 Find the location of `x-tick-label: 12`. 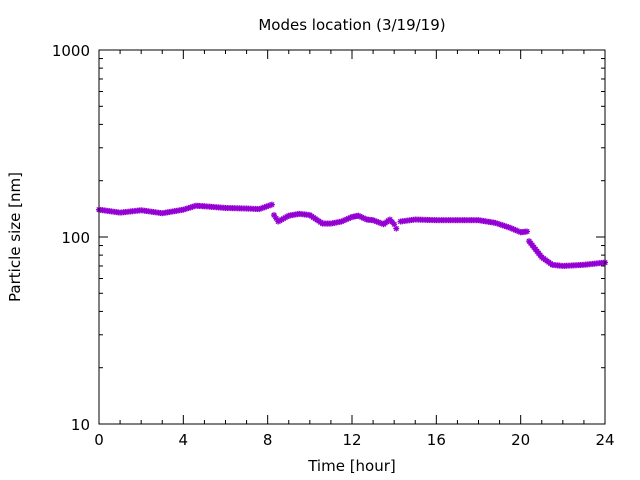

x-tick-label: 12 is located at coordinates (351, 440).